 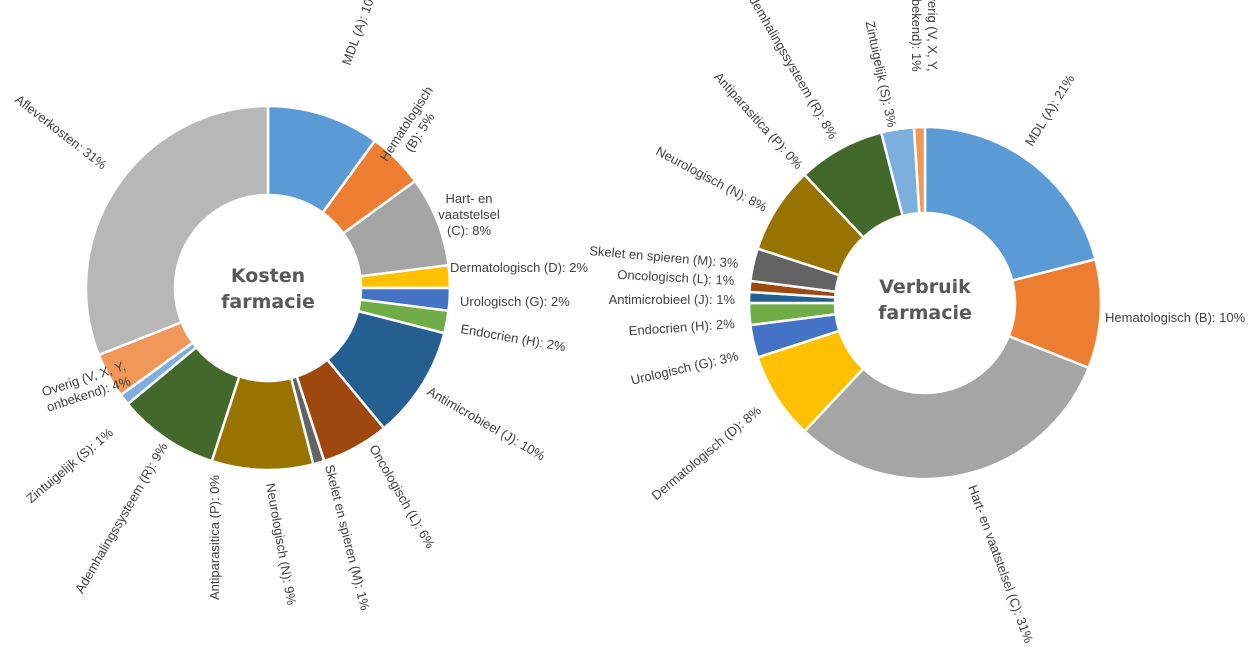 I want to click on data-label-zintuigelijk-s: Zintuigelijk (S): 1%, so click(x=69, y=465).